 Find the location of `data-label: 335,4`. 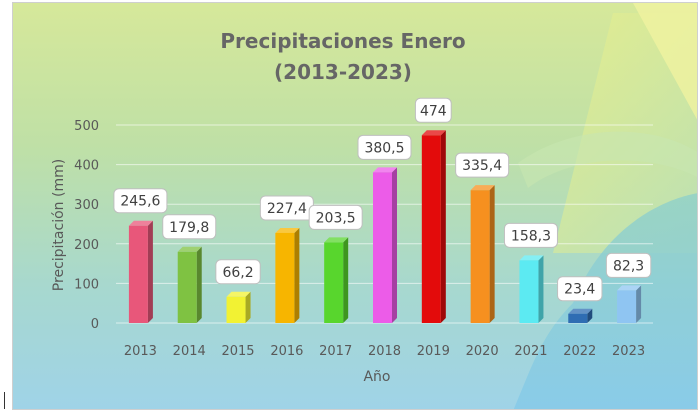

data-label: 335,4 is located at coordinates (482, 165).